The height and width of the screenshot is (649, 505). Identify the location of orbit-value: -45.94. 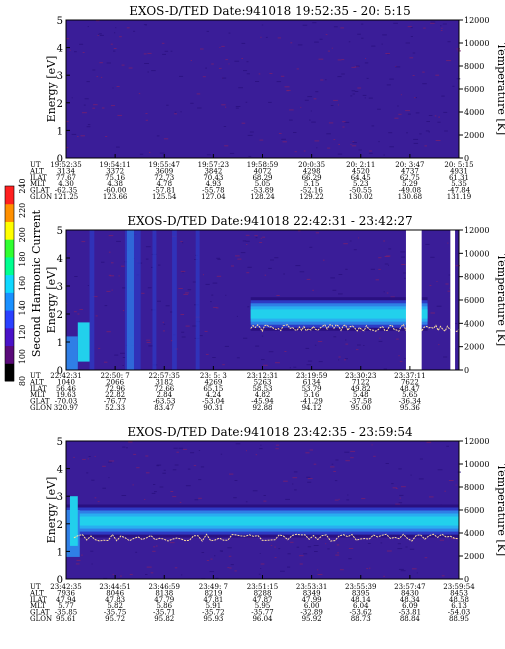
(262, 402).